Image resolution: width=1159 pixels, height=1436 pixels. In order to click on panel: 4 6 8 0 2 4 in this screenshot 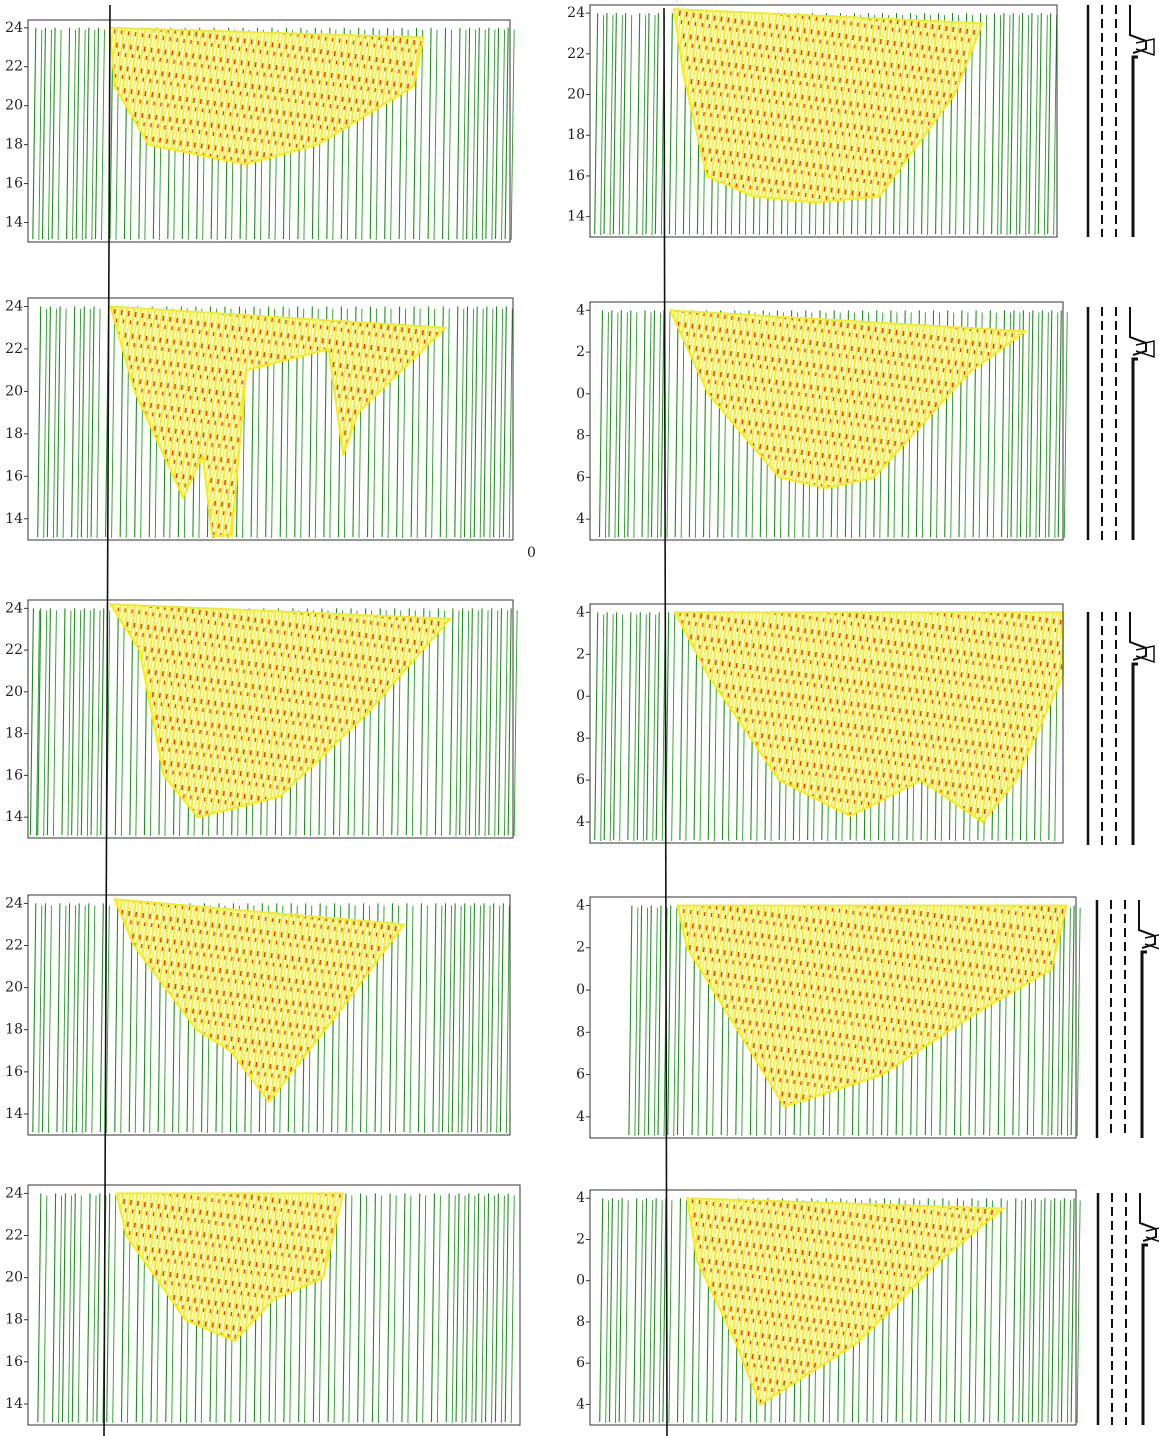, I will do `click(828, 1017)`.